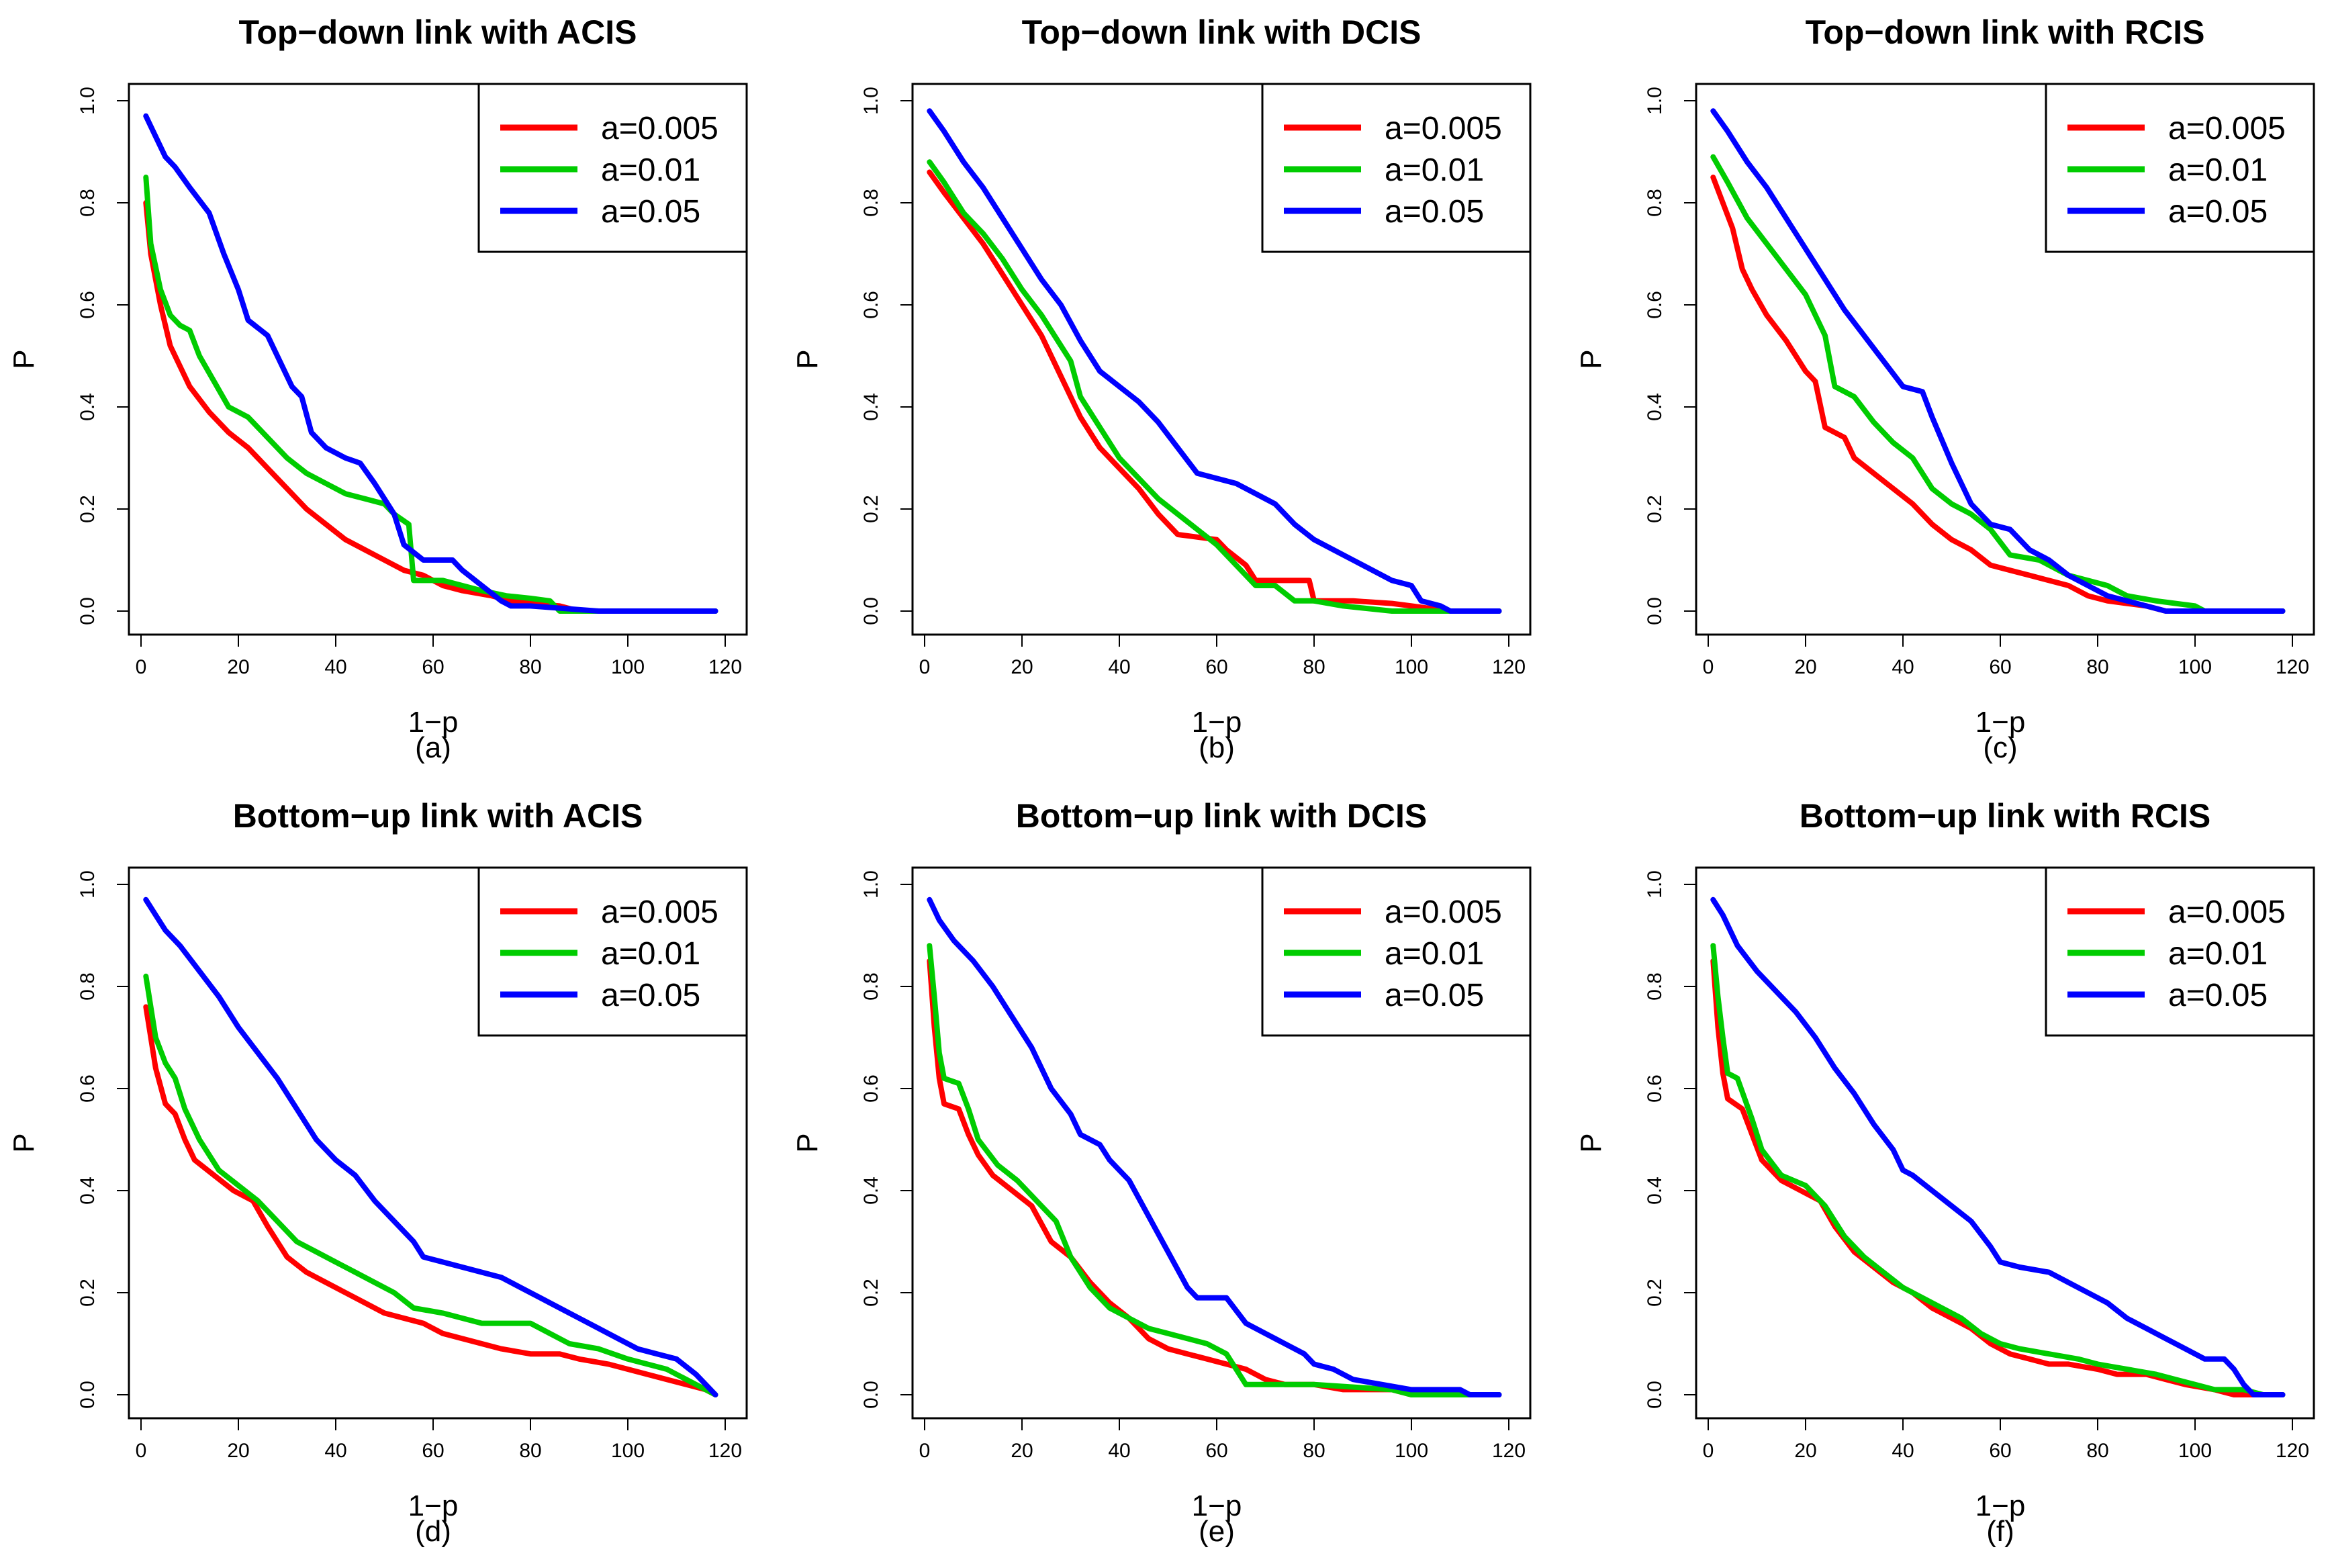  Describe the element at coordinates (2000, 1531) in the screenshot. I see `panel-label: (f)` at that location.